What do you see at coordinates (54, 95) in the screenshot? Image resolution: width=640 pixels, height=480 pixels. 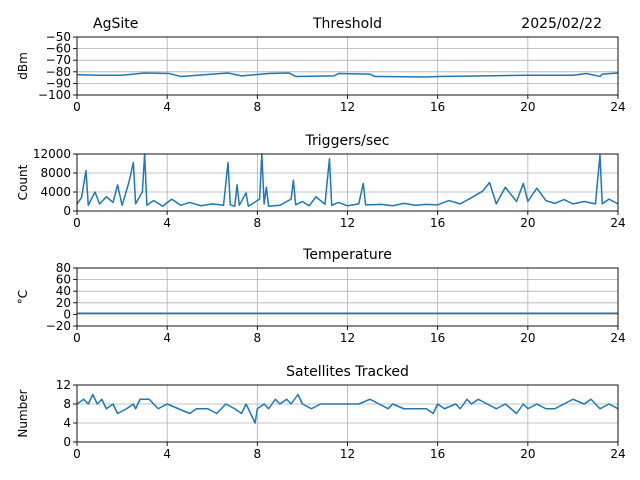 I see `y-tick-label: −100` at bounding box center [54, 95].